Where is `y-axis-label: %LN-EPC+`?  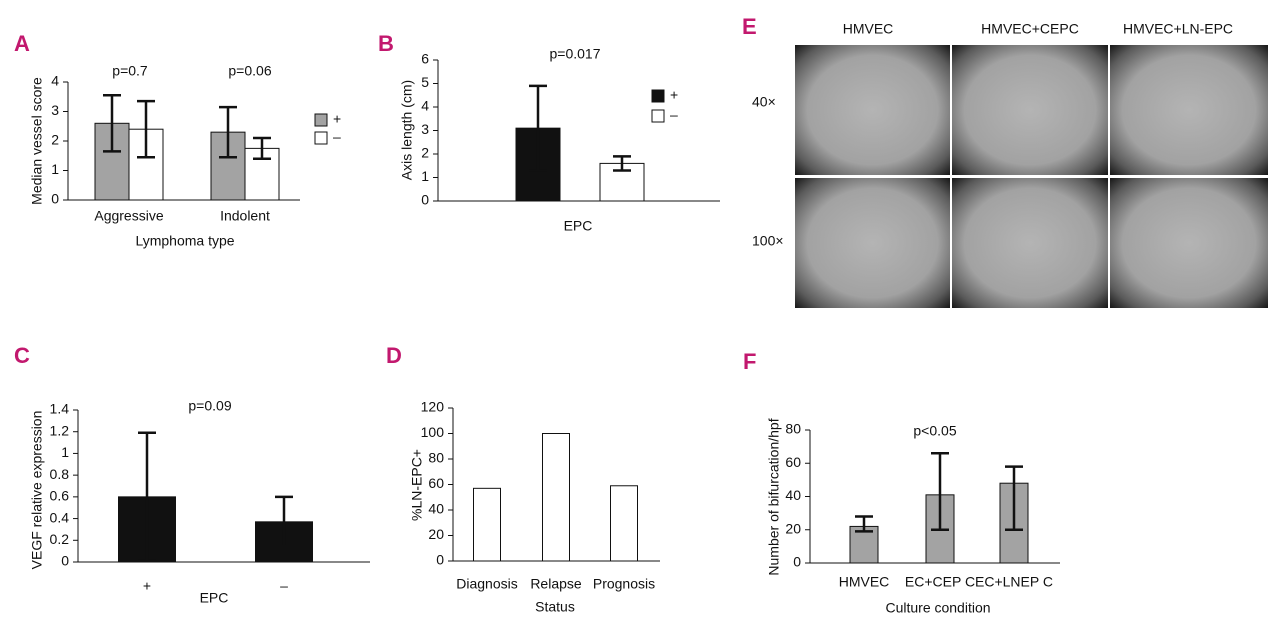
y-axis-label: %LN-EPC+ is located at coordinates (417, 485).